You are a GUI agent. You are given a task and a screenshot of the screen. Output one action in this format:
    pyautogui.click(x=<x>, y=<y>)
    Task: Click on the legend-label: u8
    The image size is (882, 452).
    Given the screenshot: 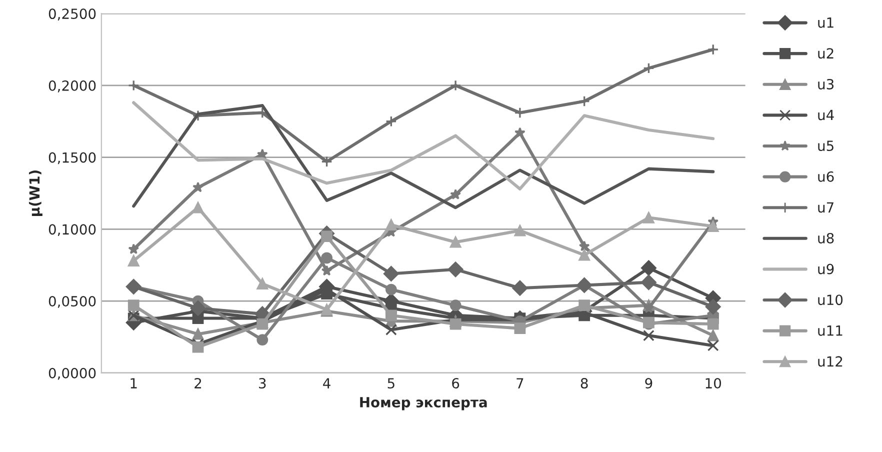 What is the action you would take?
    pyautogui.click(x=826, y=238)
    